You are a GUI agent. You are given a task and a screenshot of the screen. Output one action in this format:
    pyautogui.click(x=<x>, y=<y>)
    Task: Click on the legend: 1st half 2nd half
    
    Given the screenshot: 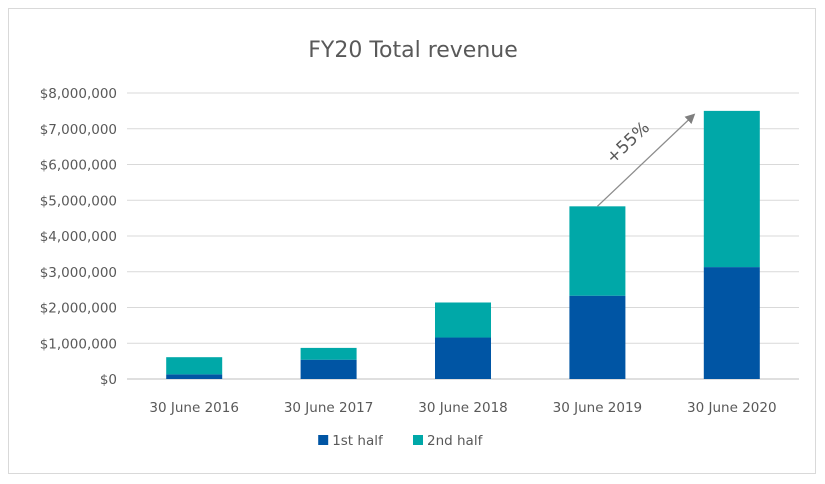 What is the action you would take?
    pyautogui.click(x=401, y=441)
    